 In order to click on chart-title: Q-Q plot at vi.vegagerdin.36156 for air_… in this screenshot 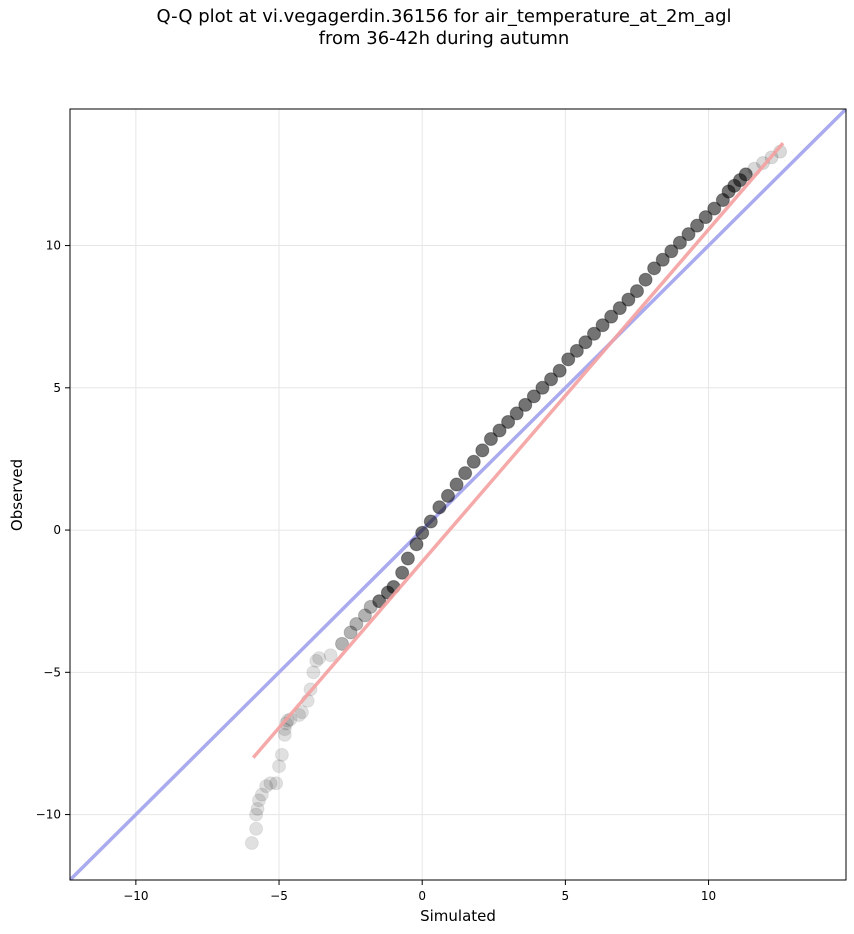, I will do `click(427, 28)`.